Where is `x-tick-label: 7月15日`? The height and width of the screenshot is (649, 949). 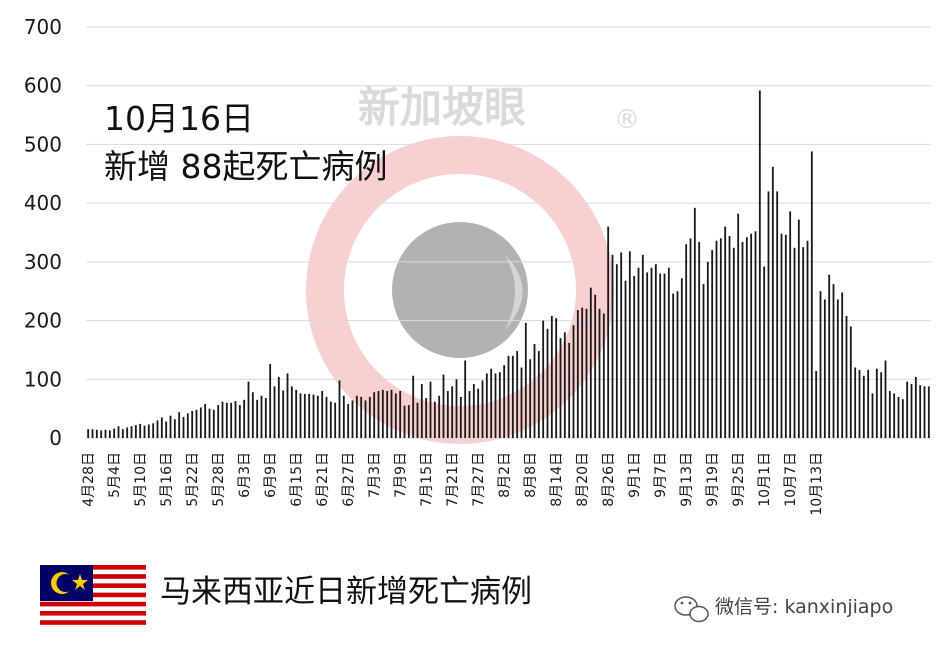
x-tick-label: 7月15日 is located at coordinates (427, 479).